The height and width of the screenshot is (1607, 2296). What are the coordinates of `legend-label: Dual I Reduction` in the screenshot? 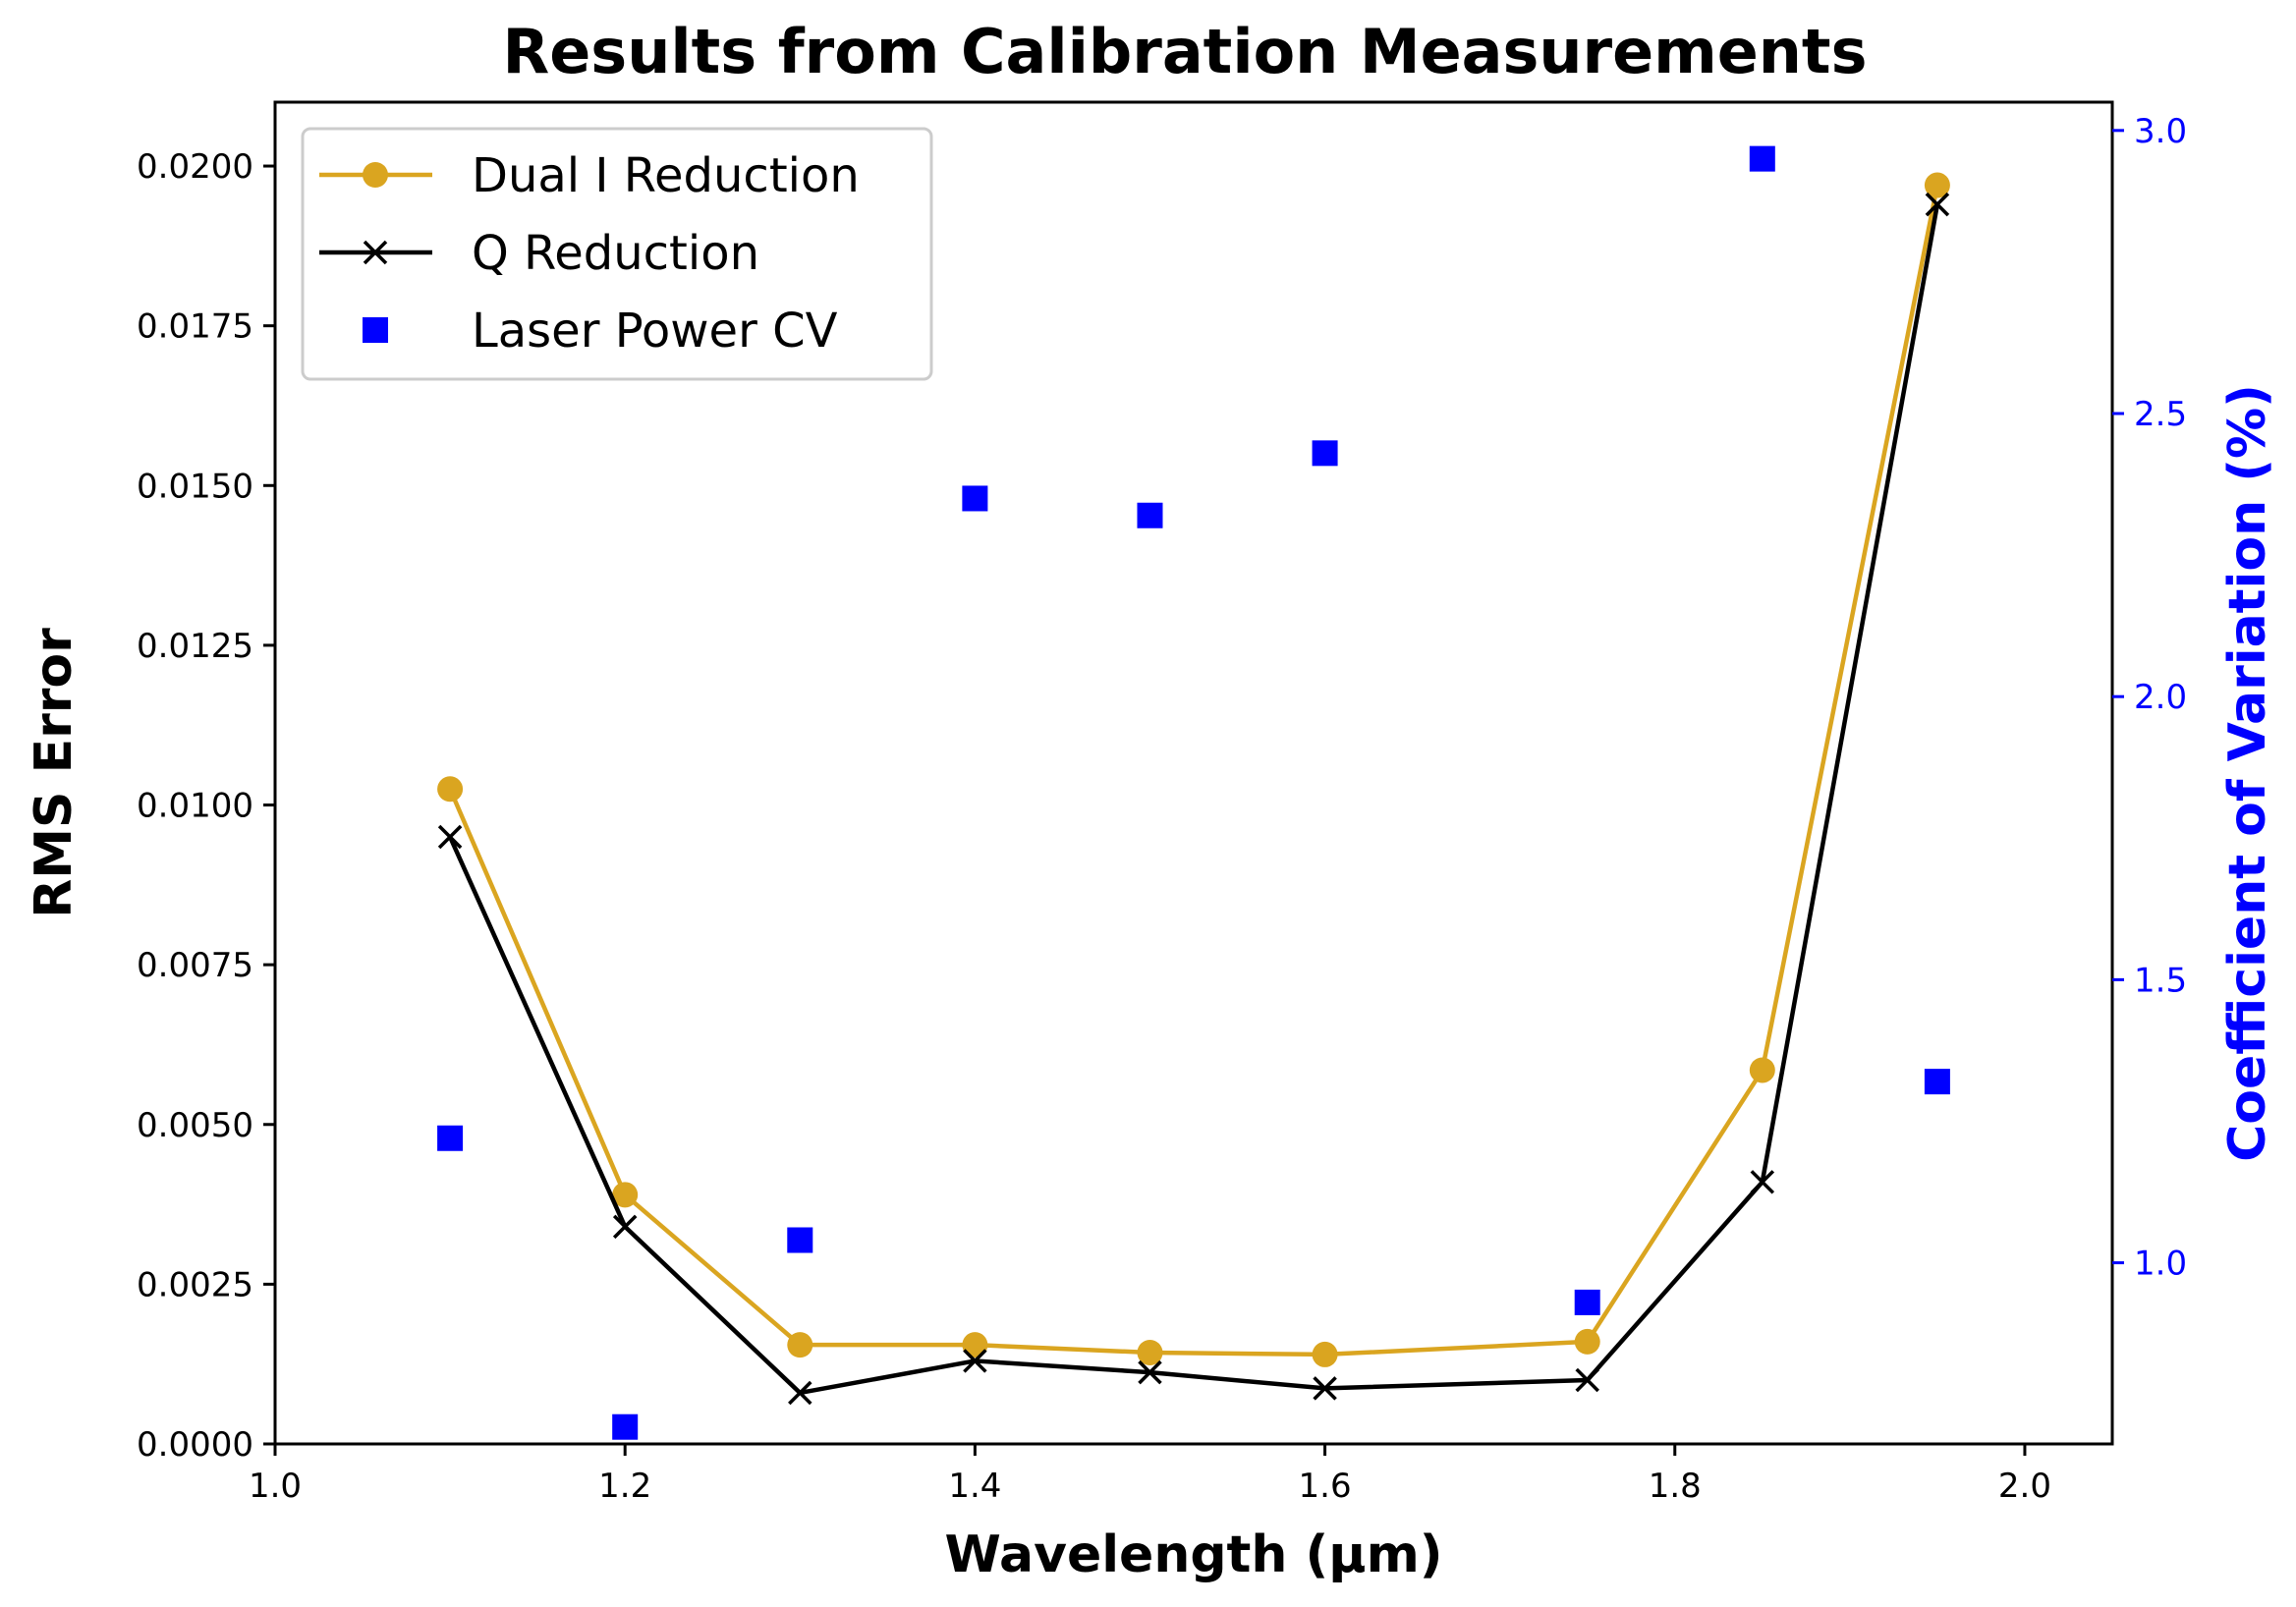 It's located at (666, 175).